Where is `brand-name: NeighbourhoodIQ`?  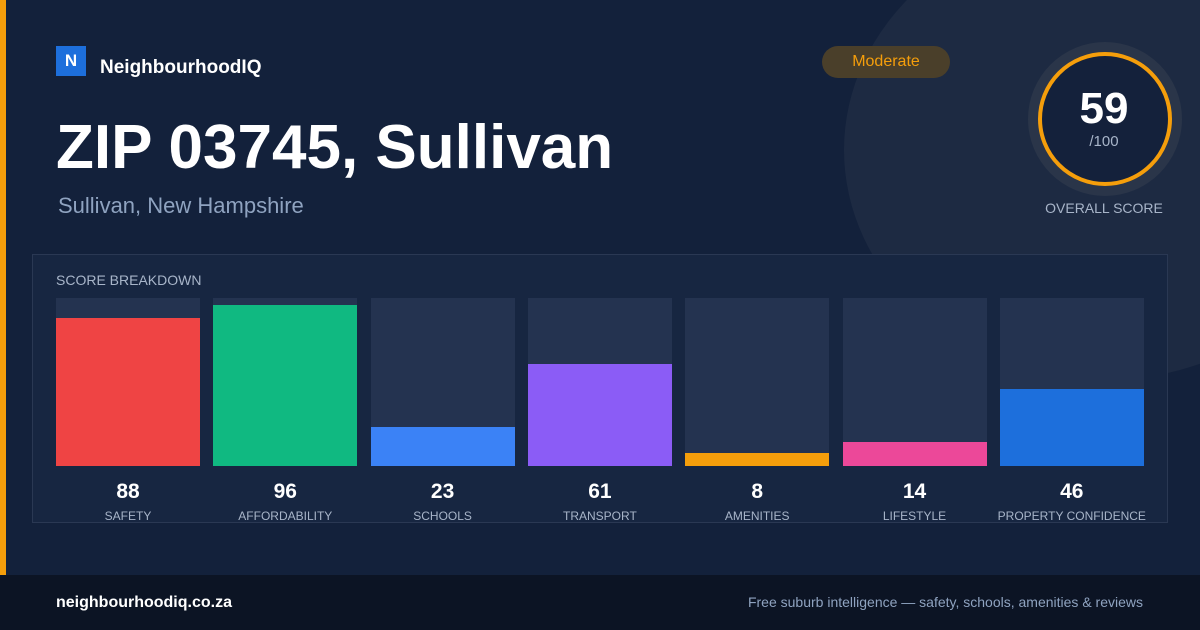
brand-name: NeighbourhoodIQ is located at coordinates (181, 67).